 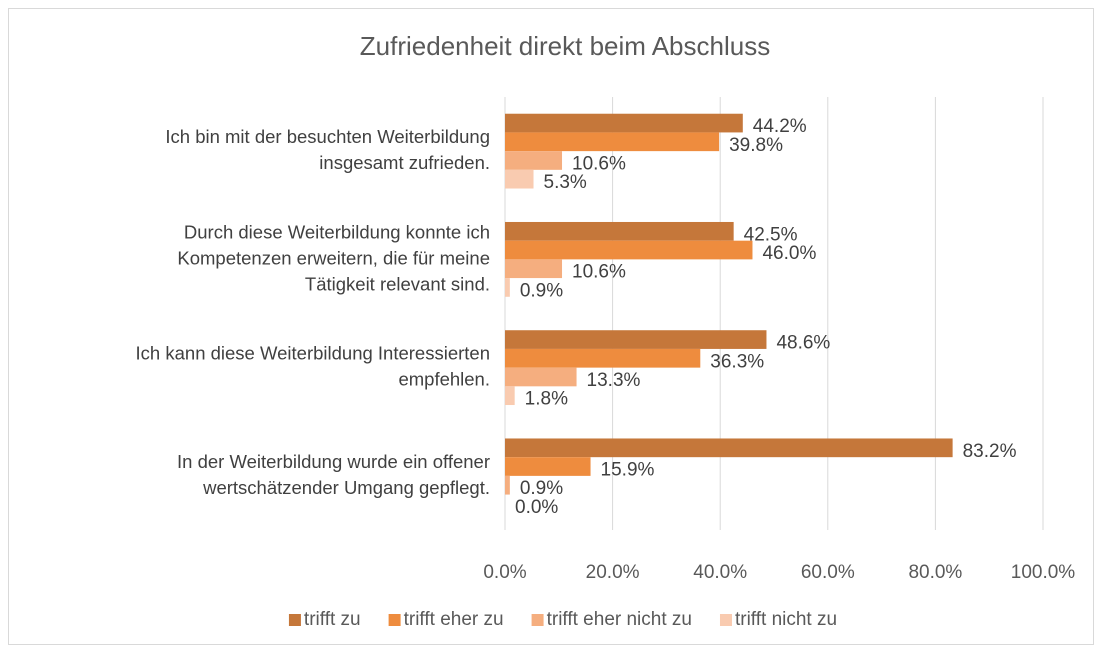 I want to click on category-line: In der Weiterbildung wurde ein offener, so click(x=333, y=461).